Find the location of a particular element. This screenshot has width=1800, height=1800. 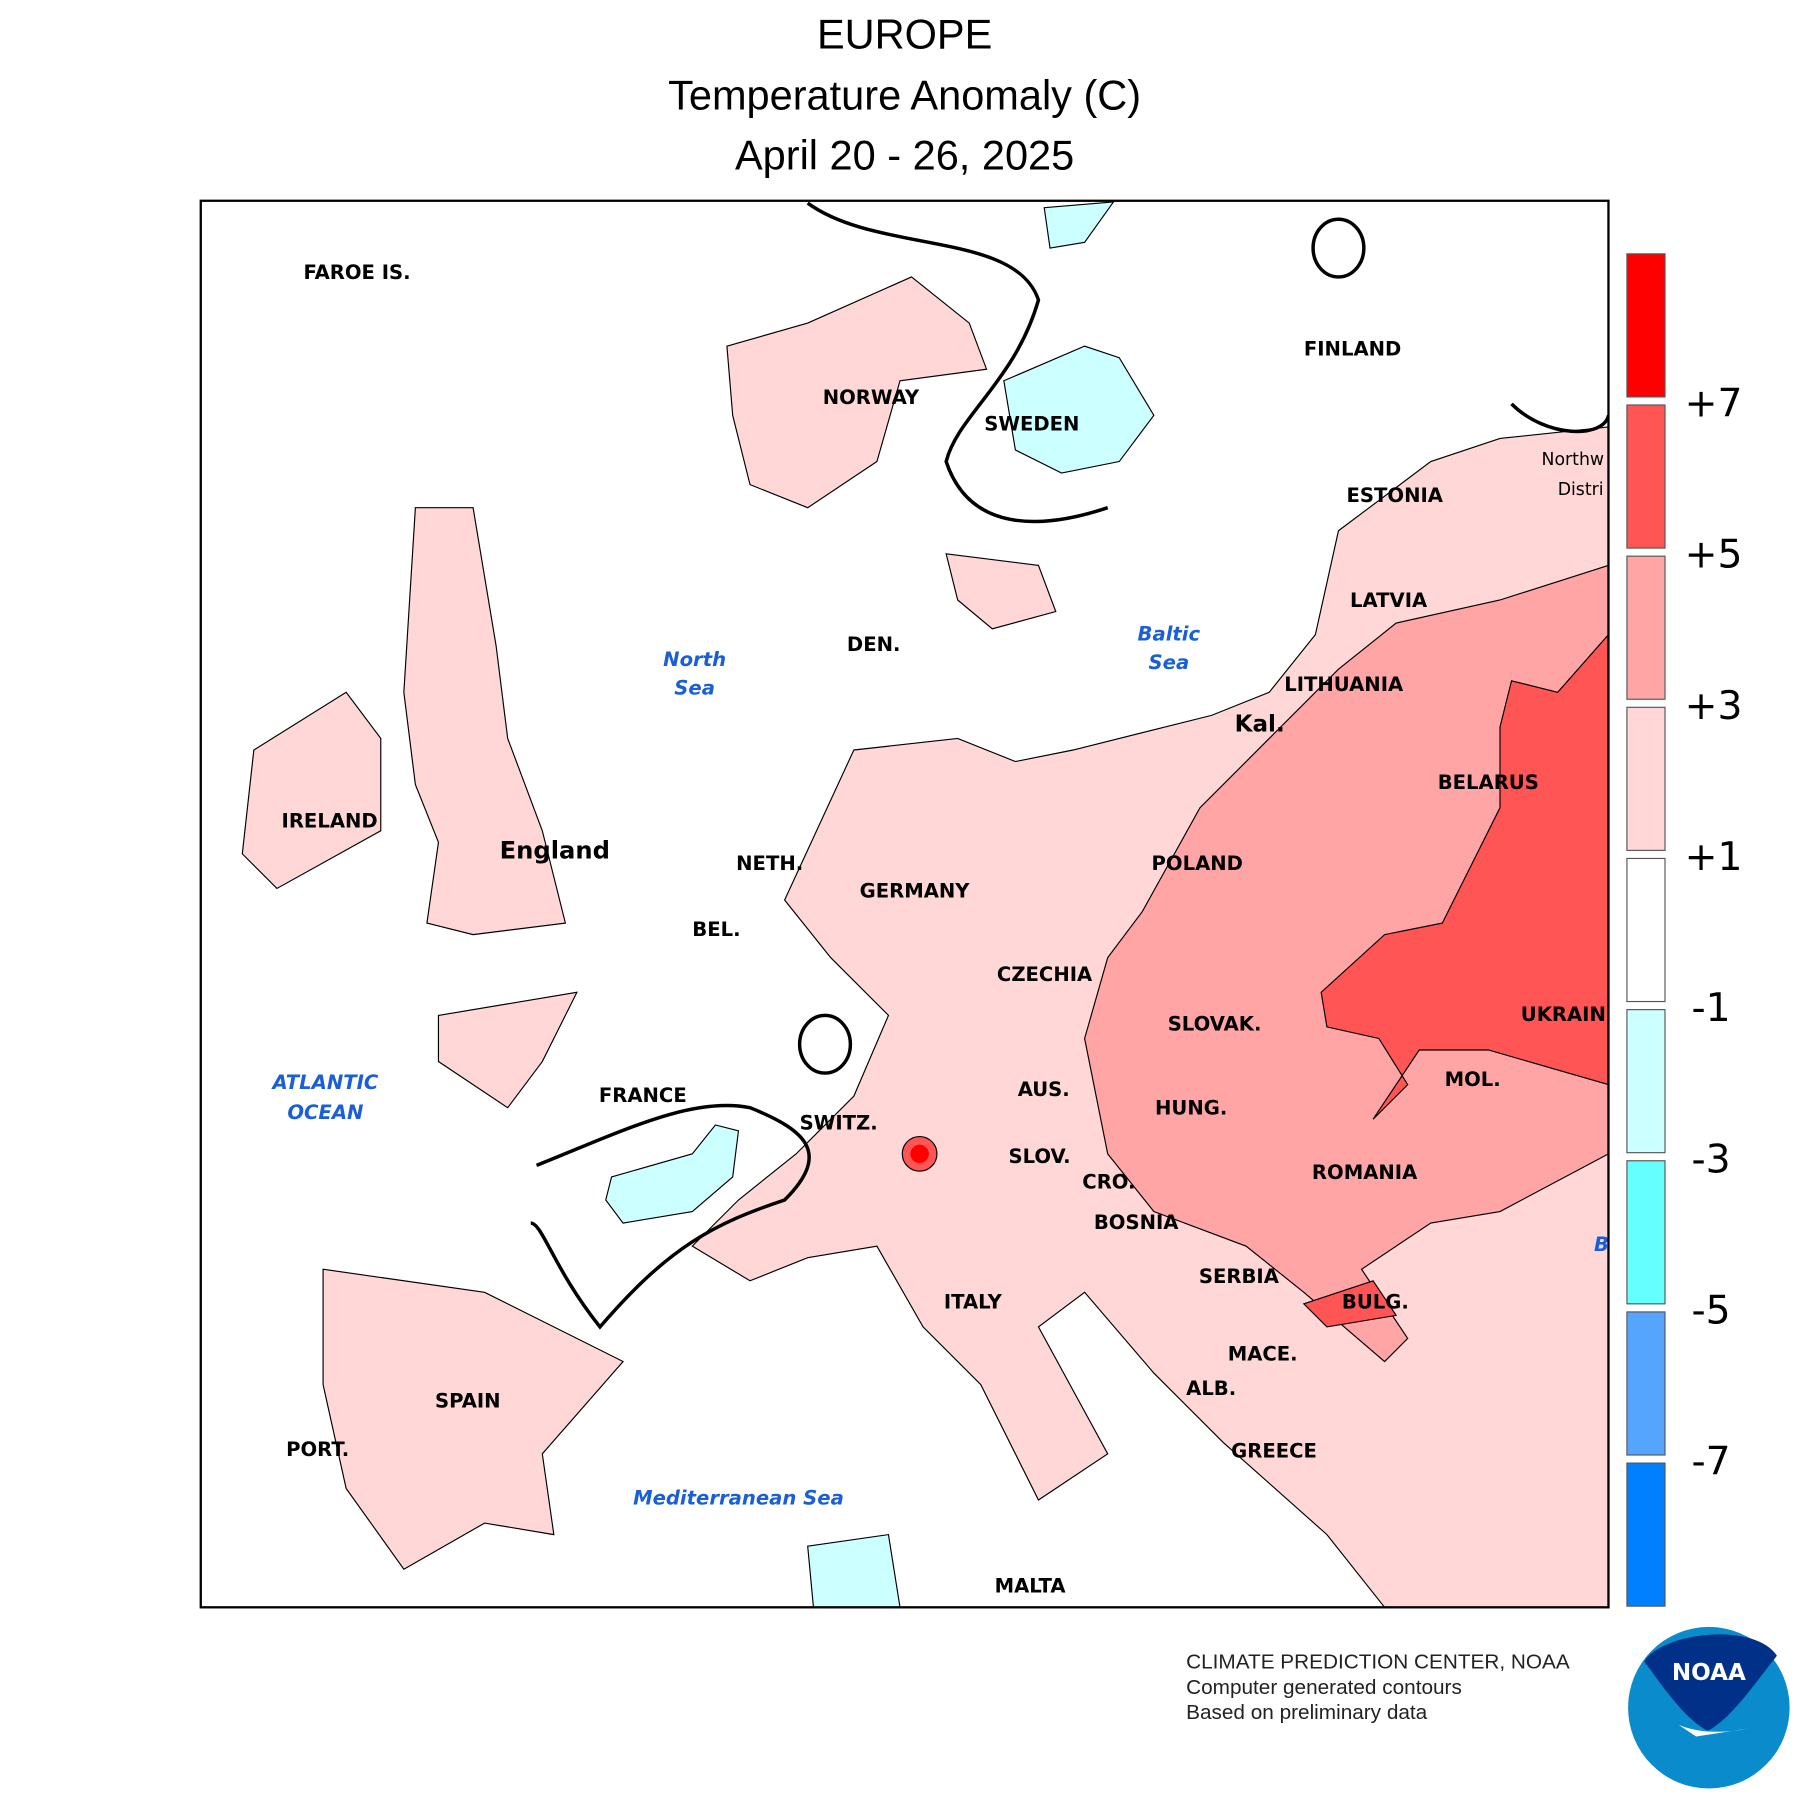

label-belarus: BELARUS is located at coordinates (1488, 782).